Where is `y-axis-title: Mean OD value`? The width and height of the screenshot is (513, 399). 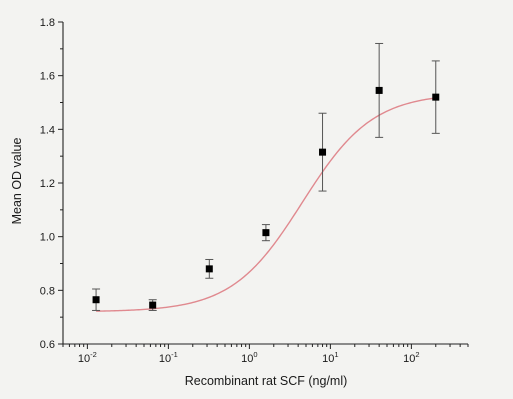 y-axis-title: Mean OD value is located at coordinates (17, 181).